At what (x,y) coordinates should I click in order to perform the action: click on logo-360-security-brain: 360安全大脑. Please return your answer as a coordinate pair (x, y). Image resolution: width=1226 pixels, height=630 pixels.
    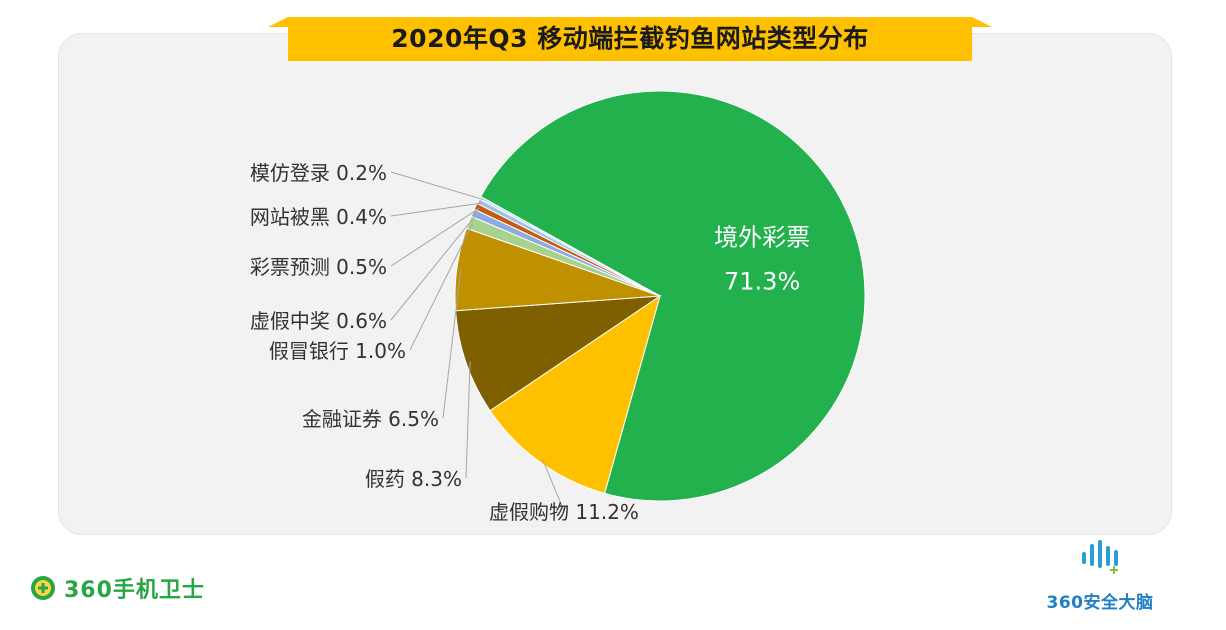
    Looking at the image, I should click on (1100, 576).